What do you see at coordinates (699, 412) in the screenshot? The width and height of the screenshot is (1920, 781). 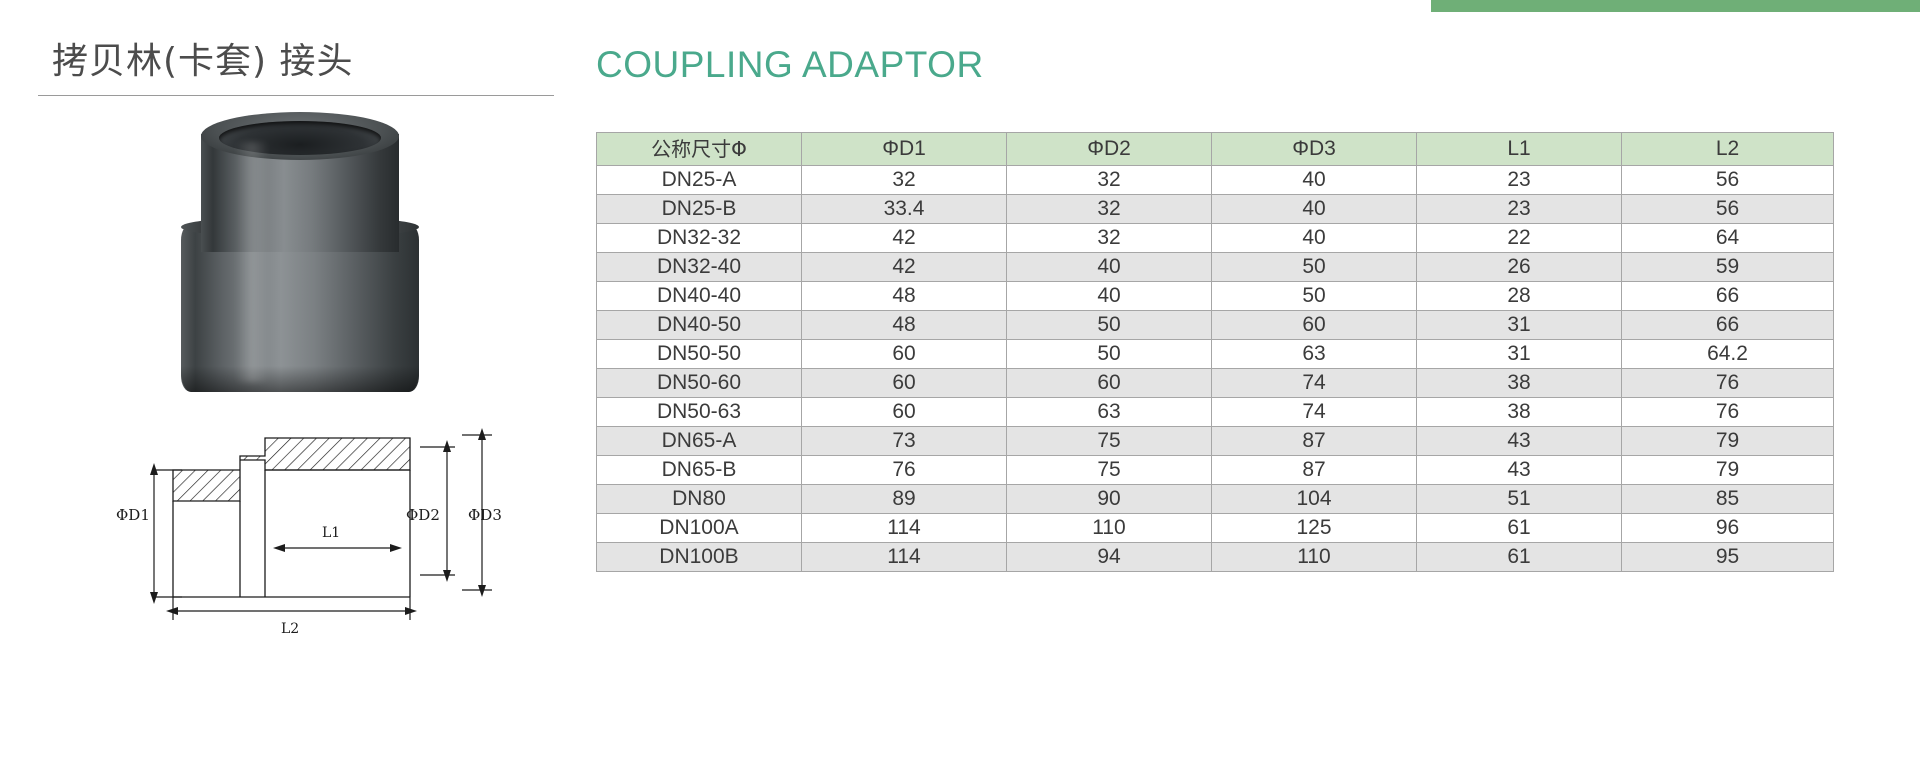 I see `cell-nominal-size: DN50-63` at bounding box center [699, 412].